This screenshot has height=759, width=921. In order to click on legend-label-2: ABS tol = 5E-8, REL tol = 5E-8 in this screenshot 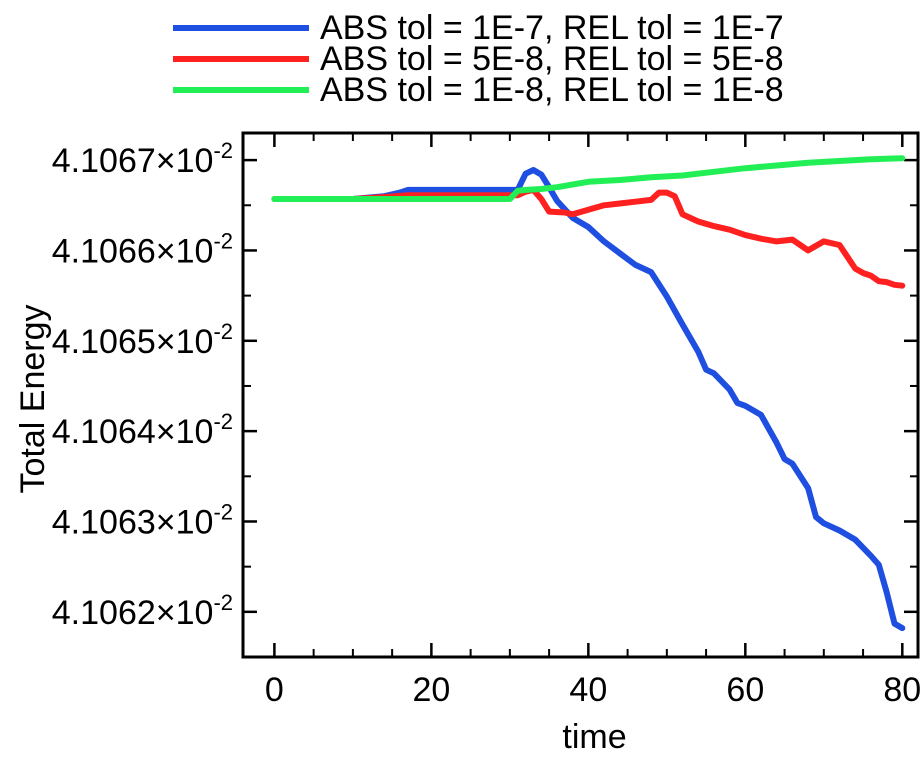, I will do `click(552, 59)`.